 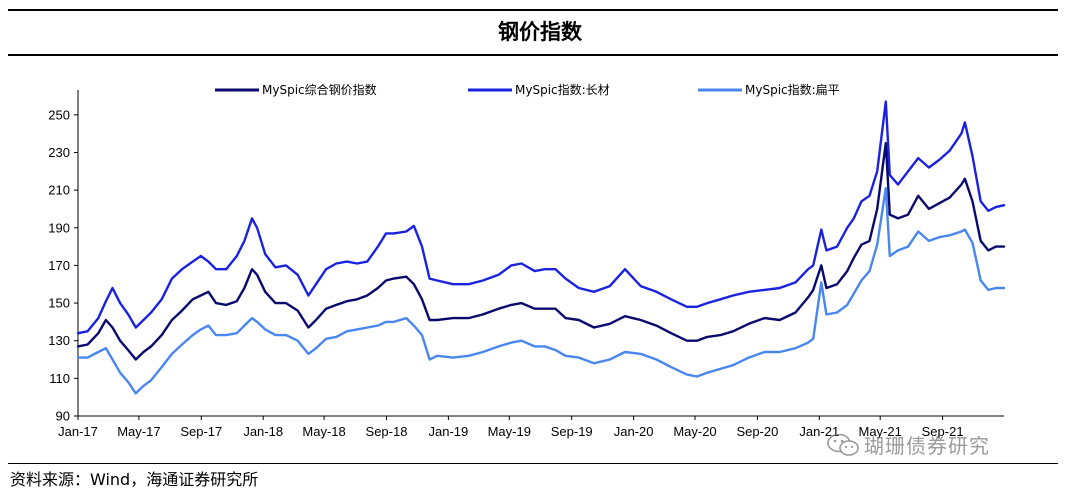 What do you see at coordinates (59, 190) in the screenshot?
I see `y-tick-label: 210` at bounding box center [59, 190].